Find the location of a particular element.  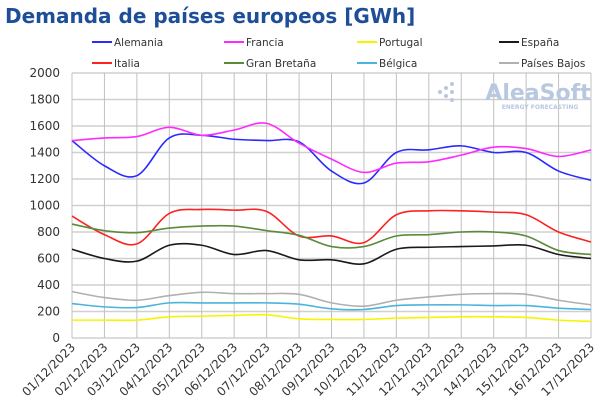

y-tick-label: 200 is located at coordinates (48, 312).